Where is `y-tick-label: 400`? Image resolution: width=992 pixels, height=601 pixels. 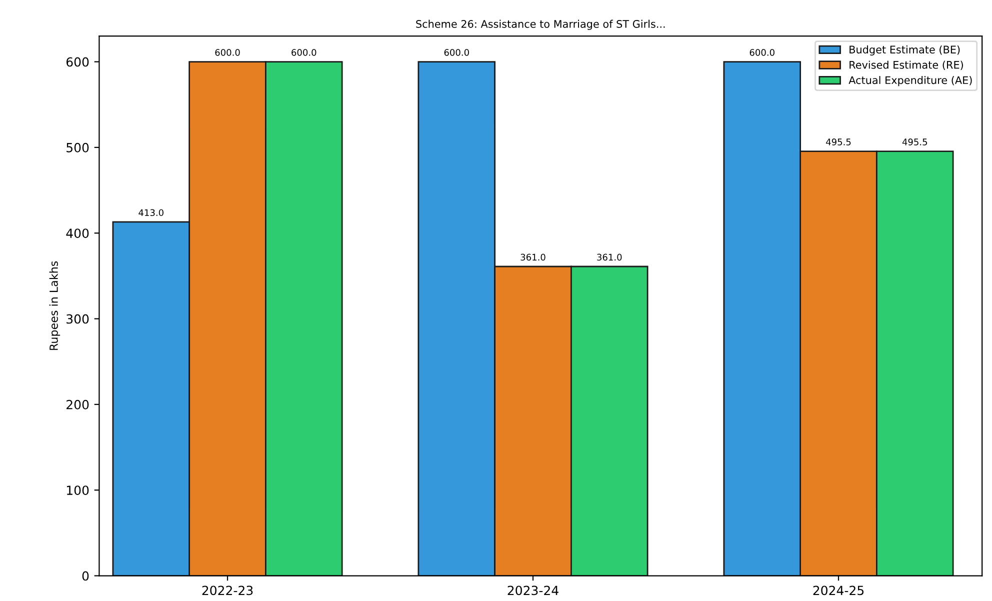 y-tick-label: 400 is located at coordinates (77, 233).